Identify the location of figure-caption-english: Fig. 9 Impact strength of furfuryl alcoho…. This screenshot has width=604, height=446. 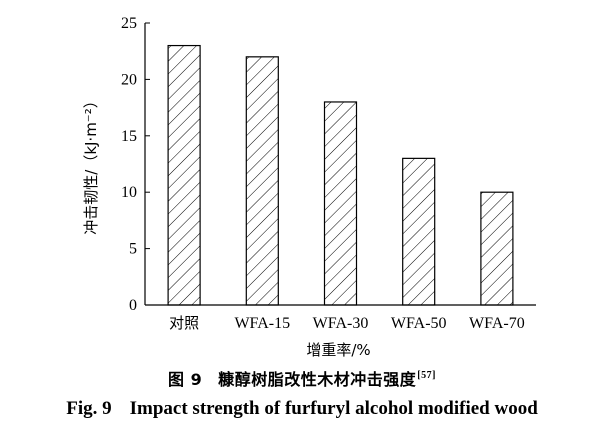
(302, 409).